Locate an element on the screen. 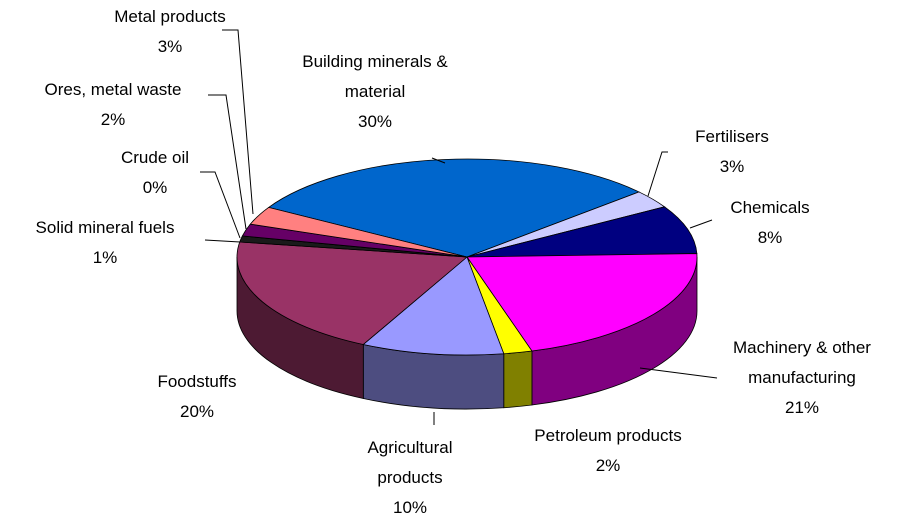 The height and width of the screenshot is (524, 915). slice-label: Ores, metal waste is located at coordinates (113, 89).